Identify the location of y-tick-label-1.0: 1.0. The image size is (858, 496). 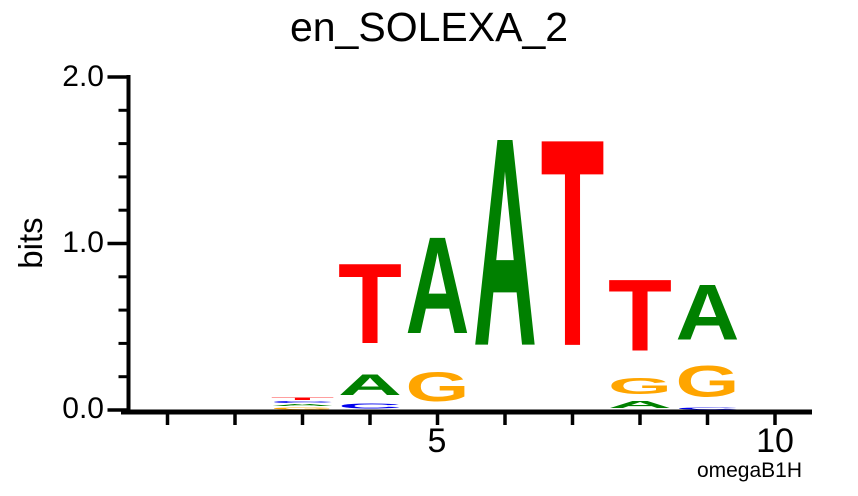
(83, 242).